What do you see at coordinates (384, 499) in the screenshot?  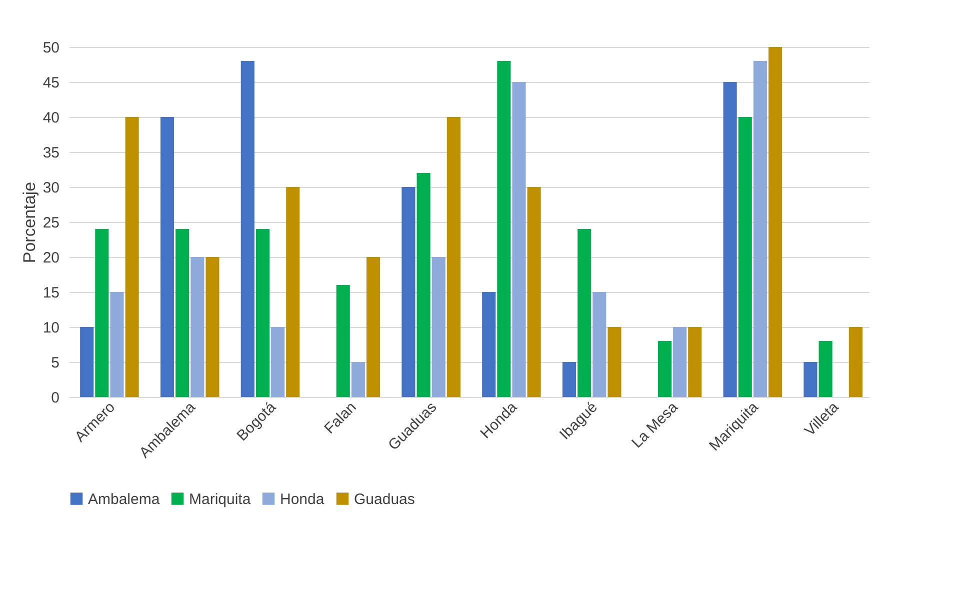 I see `legend-label: Guaduas` at bounding box center [384, 499].